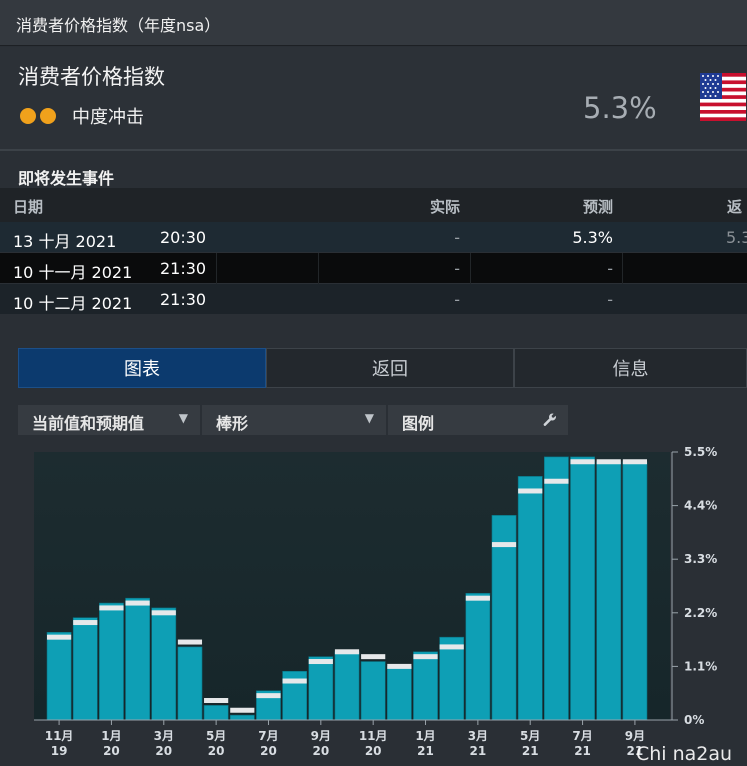  Describe the element at coordinates (390, 368) in the screenshot. I see `tab-back: 返回` at that location.